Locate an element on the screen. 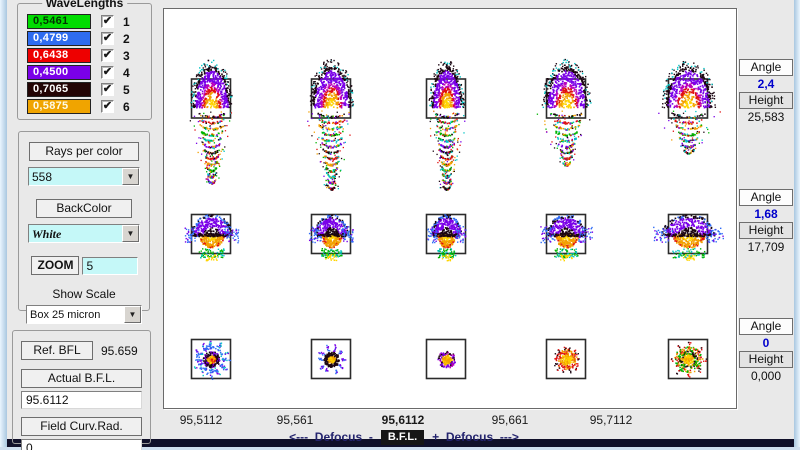 Image resolution: width=800 pixels, height=450 pixels. window-border-bottom-edge is located at coordinates (400, 448).